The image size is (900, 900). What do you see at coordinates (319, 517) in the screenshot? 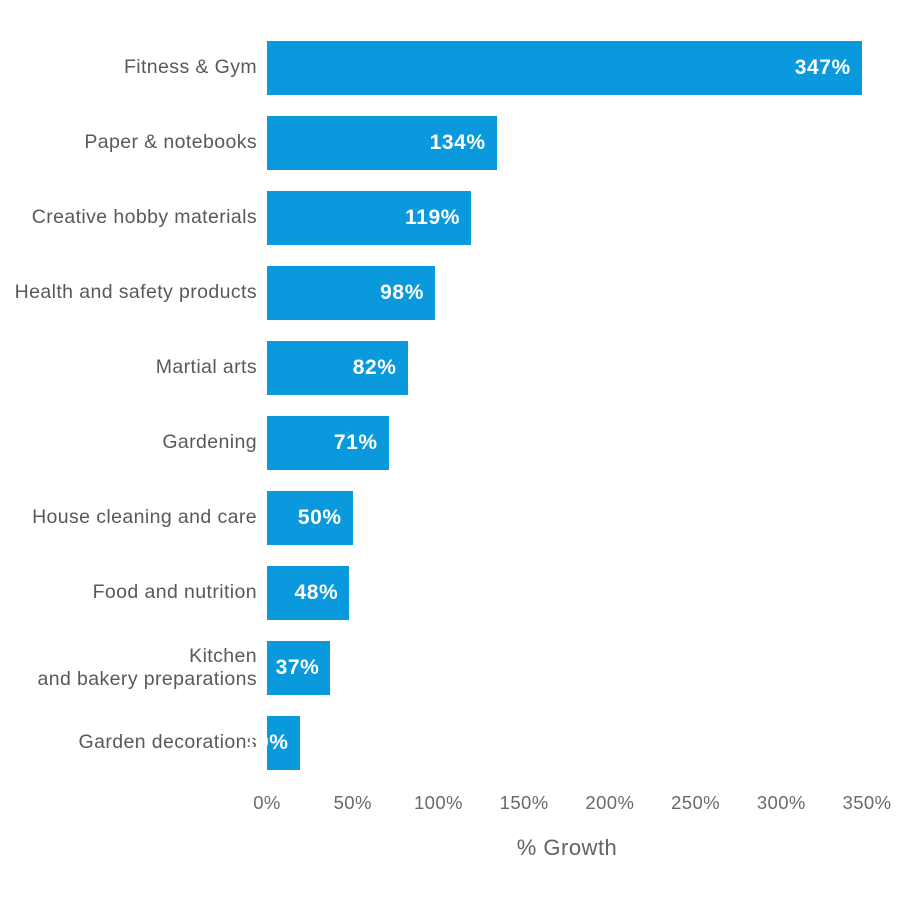
I see `value-label: 50%` at bounding box center [319, 517].